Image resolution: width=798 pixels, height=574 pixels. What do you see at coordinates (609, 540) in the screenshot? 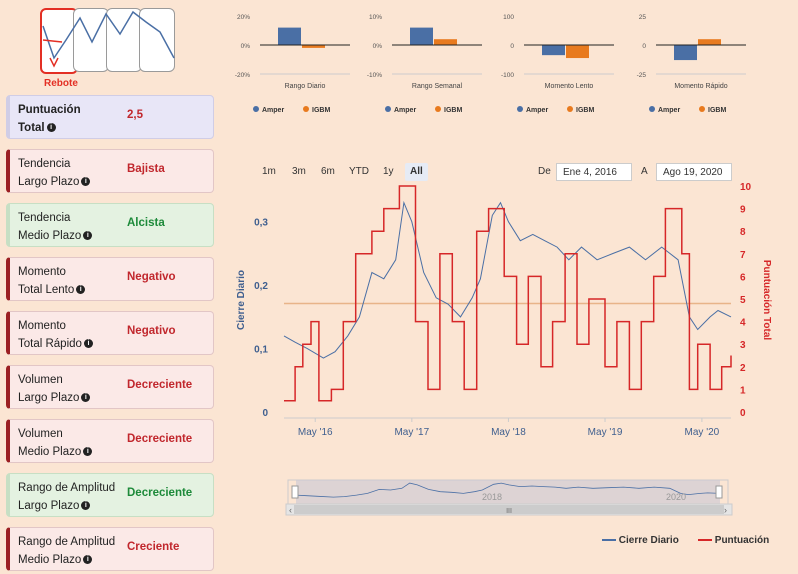
I see `legend-cierre-swatch` at bounding box center [609, 540].